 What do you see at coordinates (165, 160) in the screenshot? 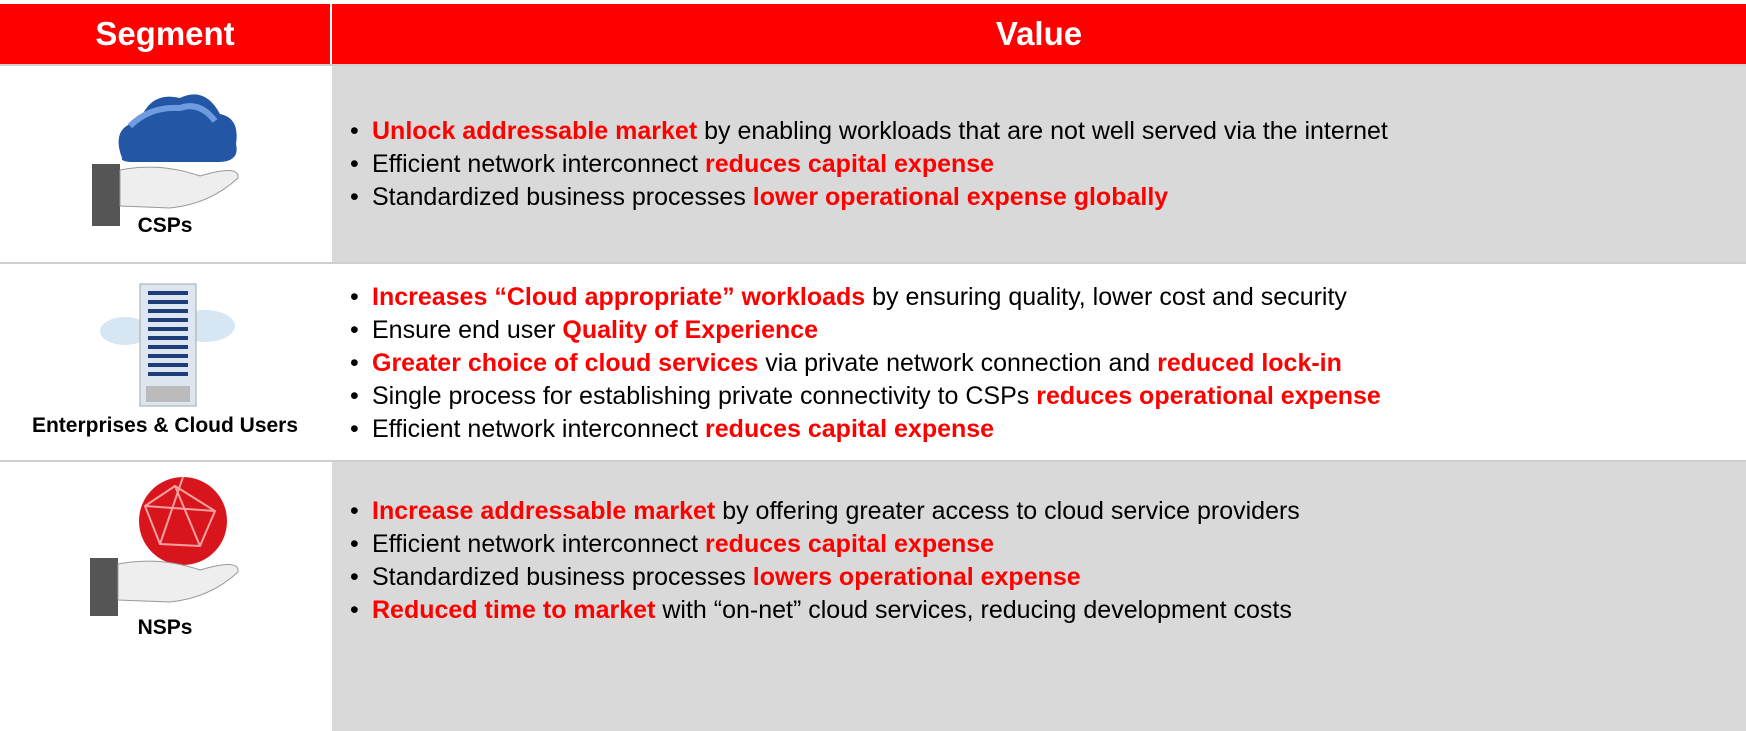
I see `cloud-icon` at bounding box center [165, 160].